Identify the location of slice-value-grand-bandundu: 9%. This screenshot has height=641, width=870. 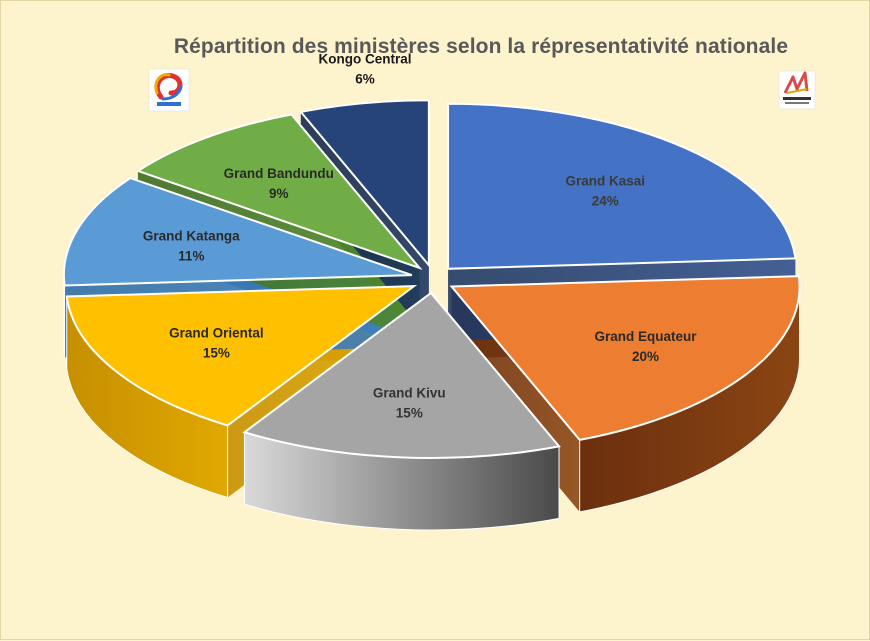
(279, 193).